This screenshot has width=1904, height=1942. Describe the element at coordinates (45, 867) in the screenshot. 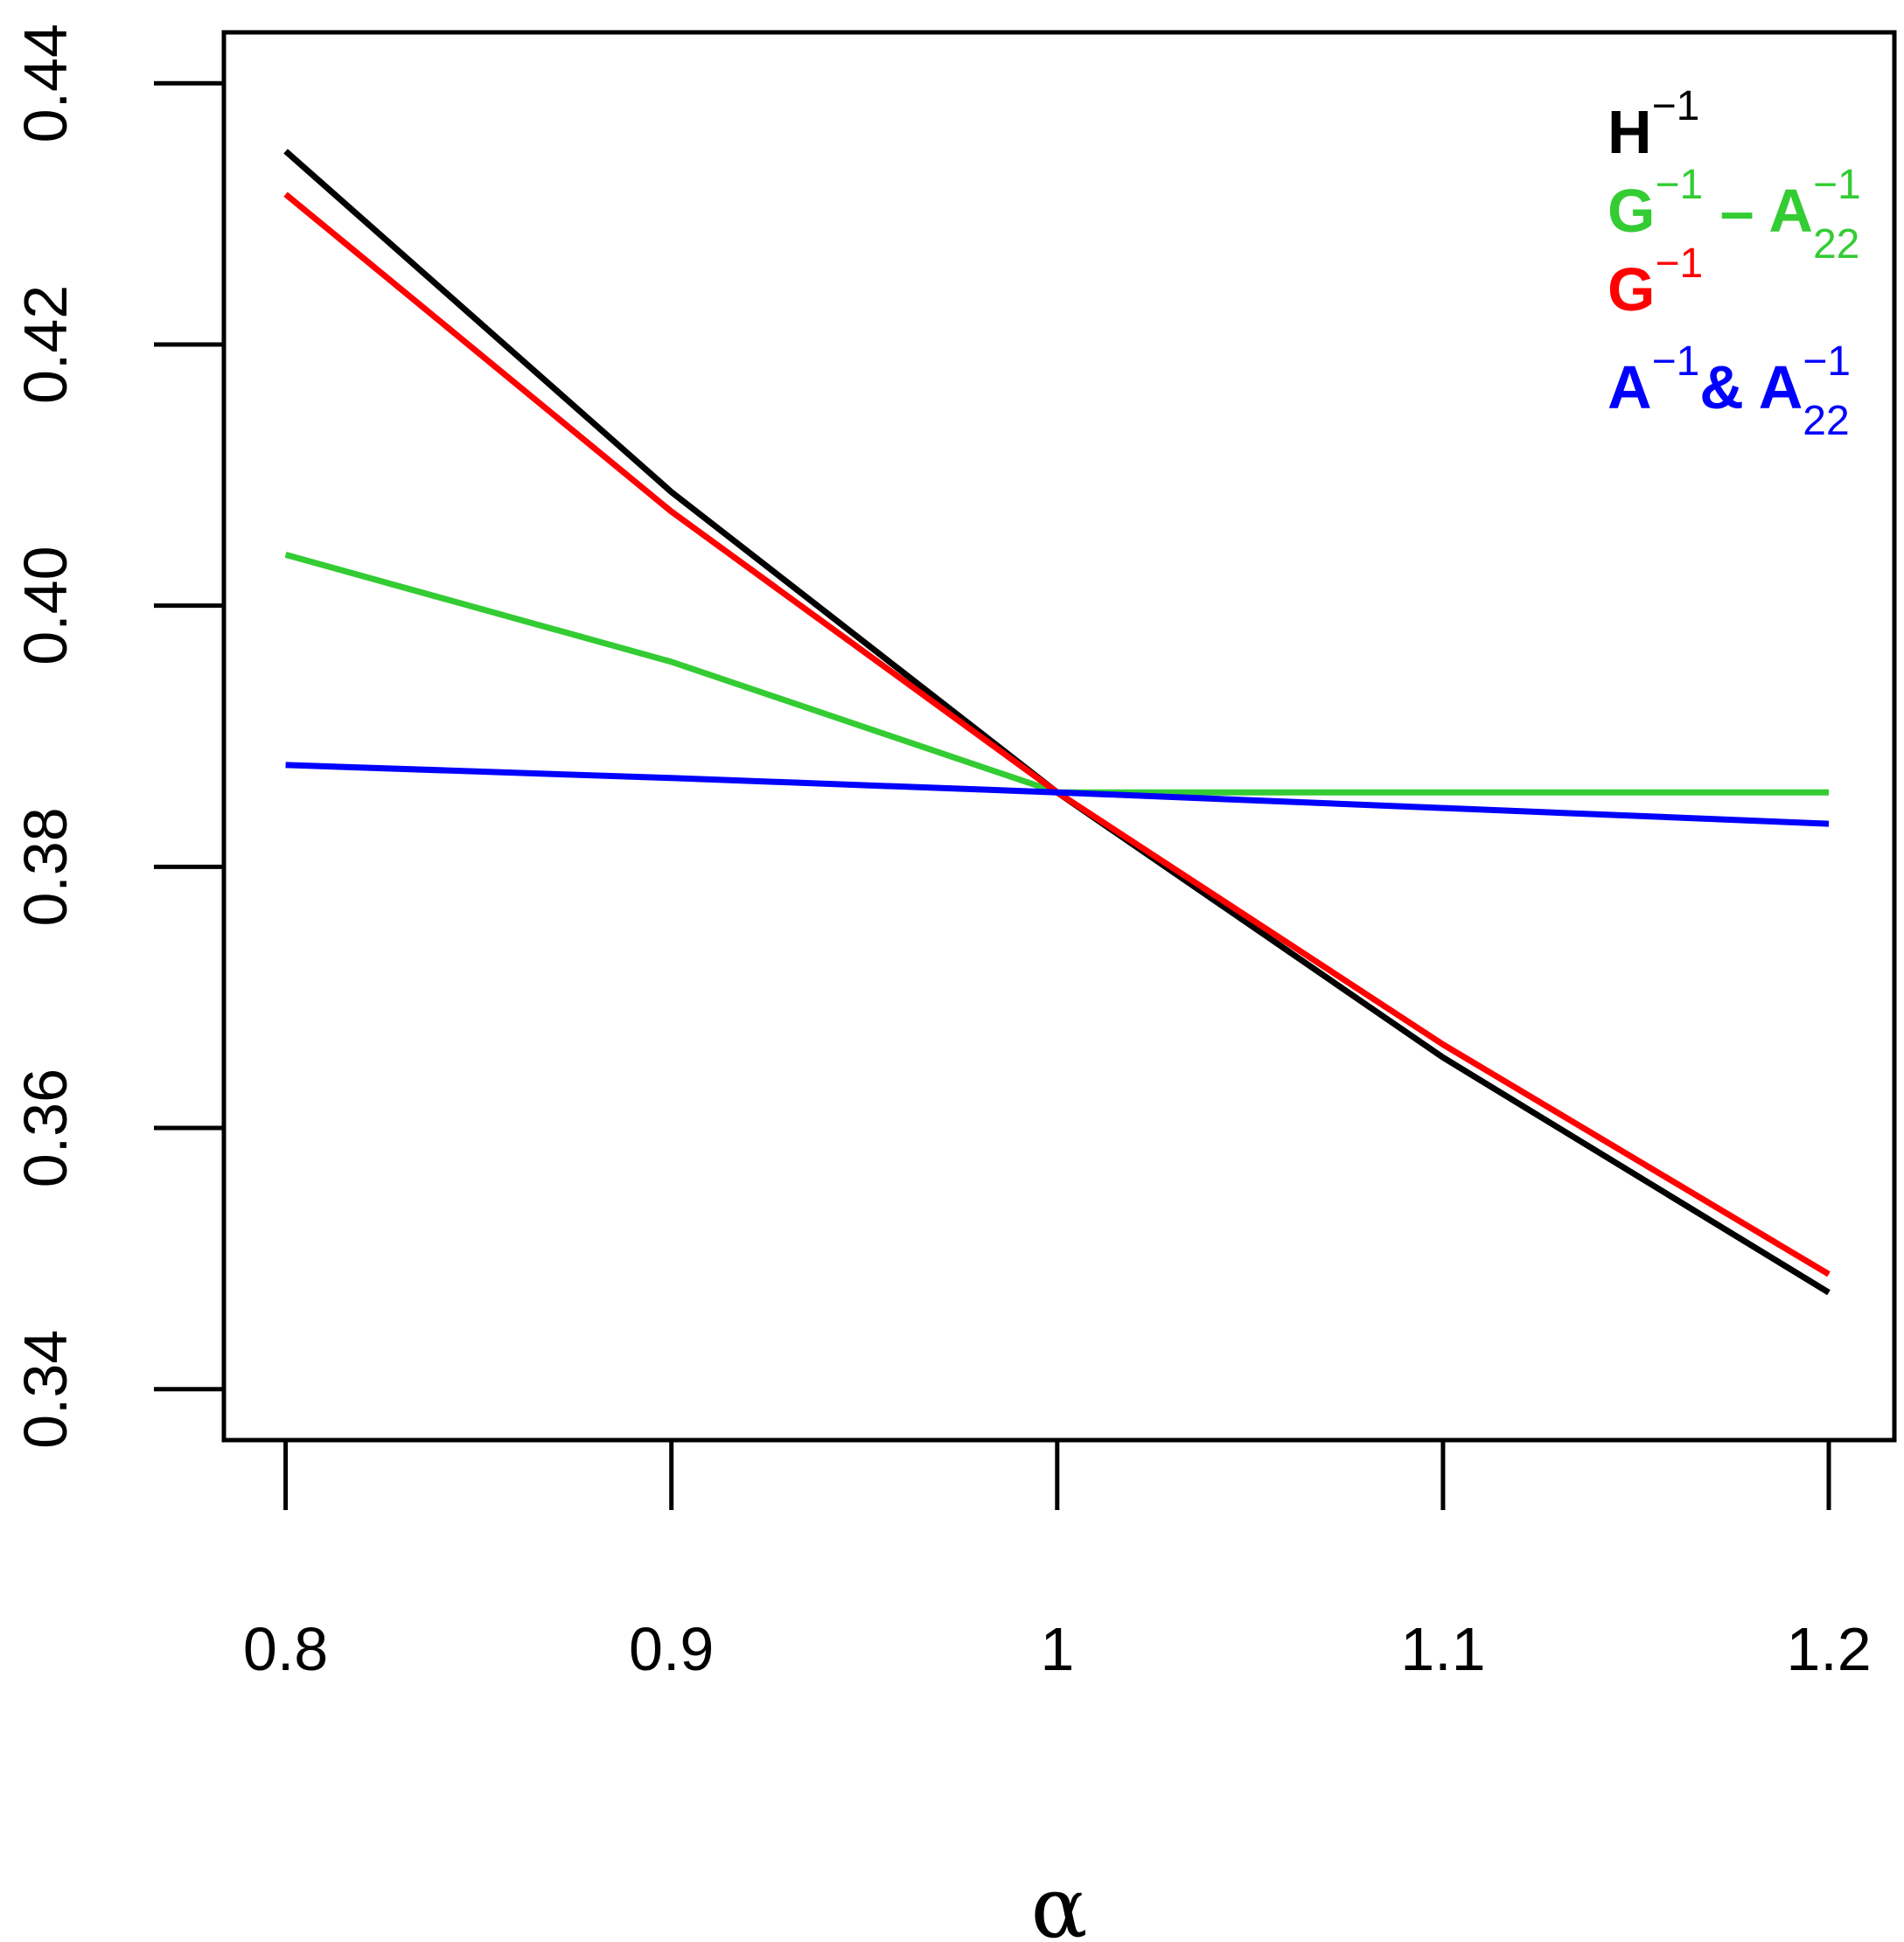

I see `y-tick-label: 0.38` at that location.